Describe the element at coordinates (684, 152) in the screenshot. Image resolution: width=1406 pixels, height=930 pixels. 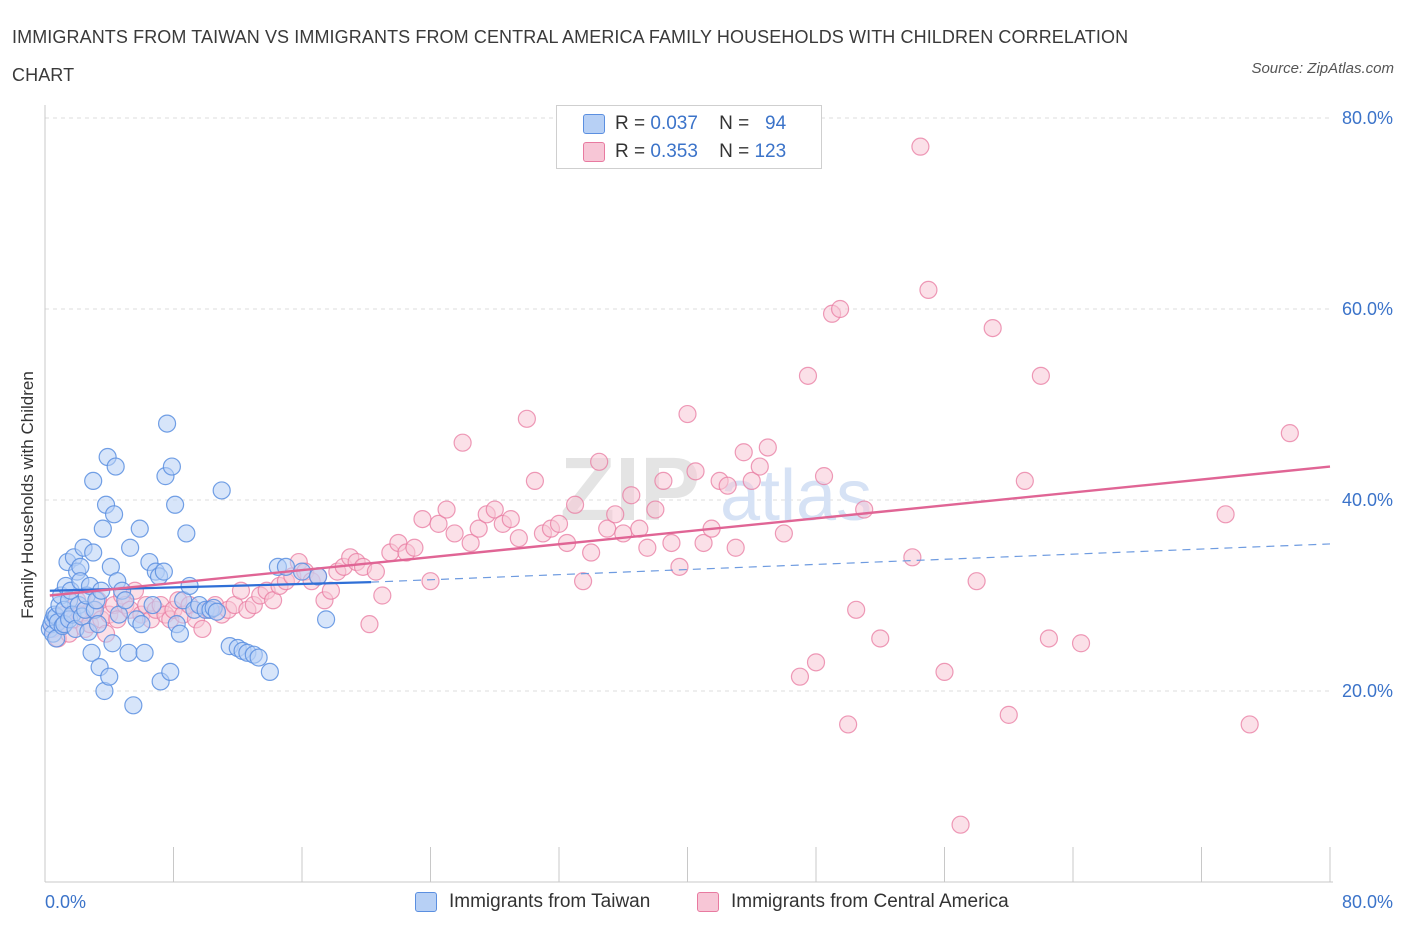
I see `stats-row-central-america: R = 0.353 N = 123` at that location.